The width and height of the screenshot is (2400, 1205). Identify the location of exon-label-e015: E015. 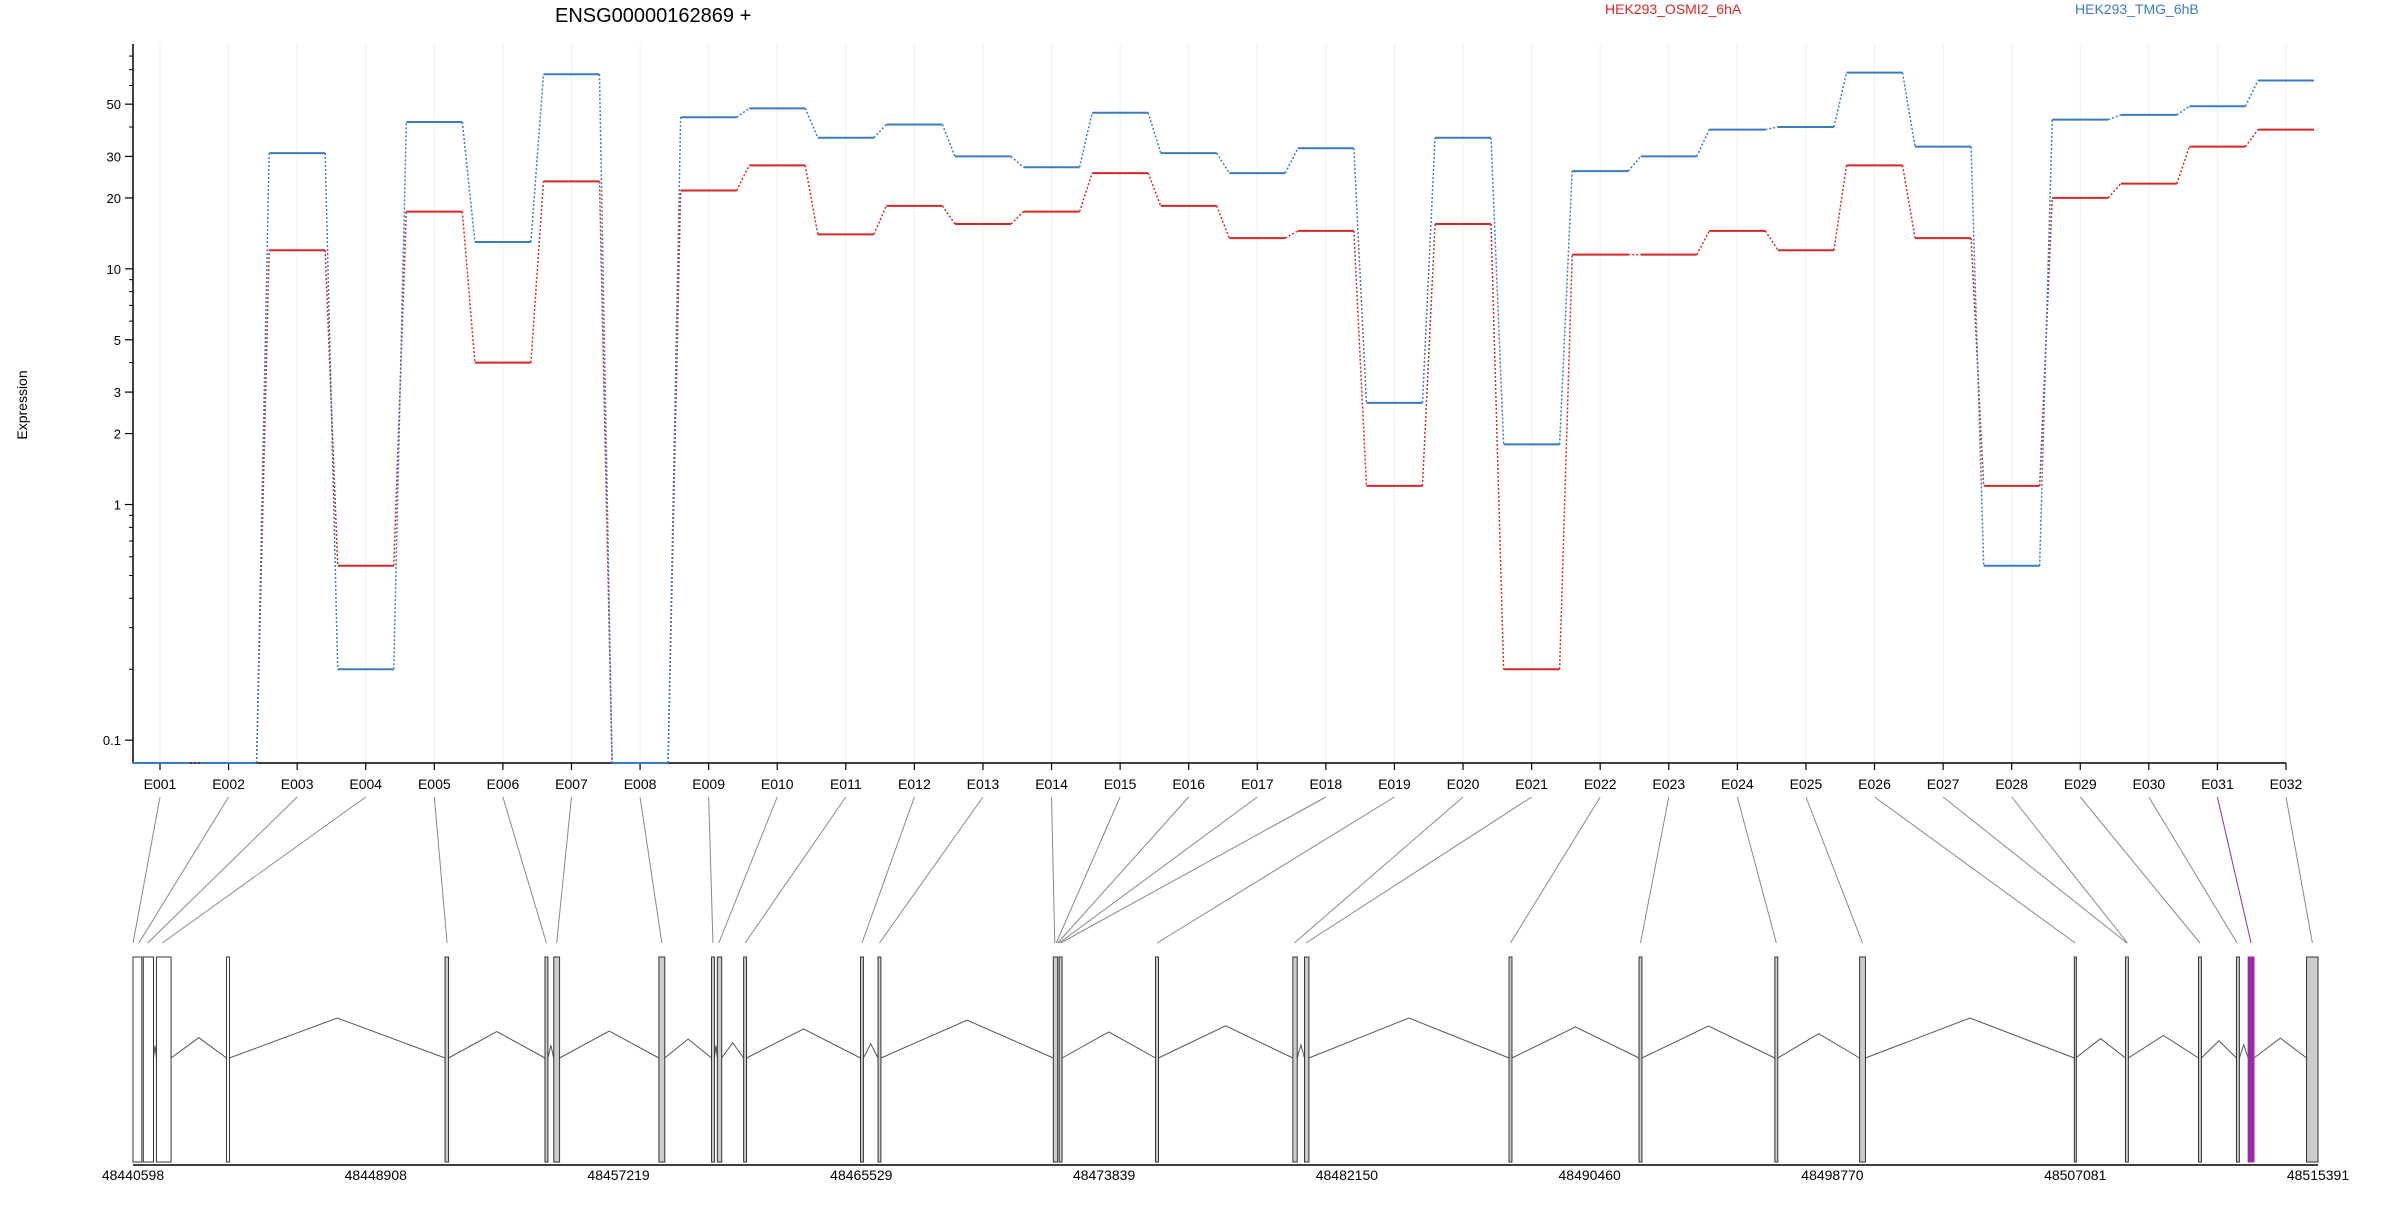
(1120, 784).